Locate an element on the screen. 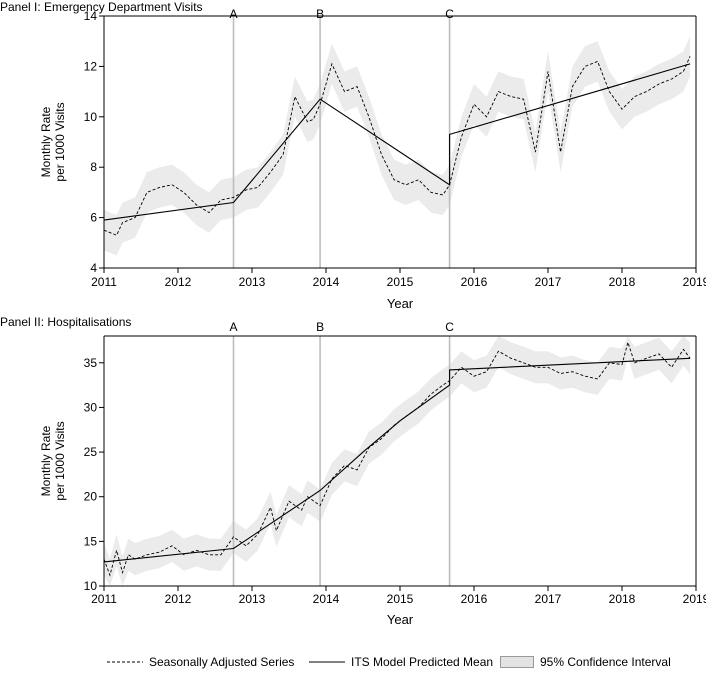 The image size is (706, 675). panel-1-x-tick-label-2013: 2013 is located at coordinates (252, 282).